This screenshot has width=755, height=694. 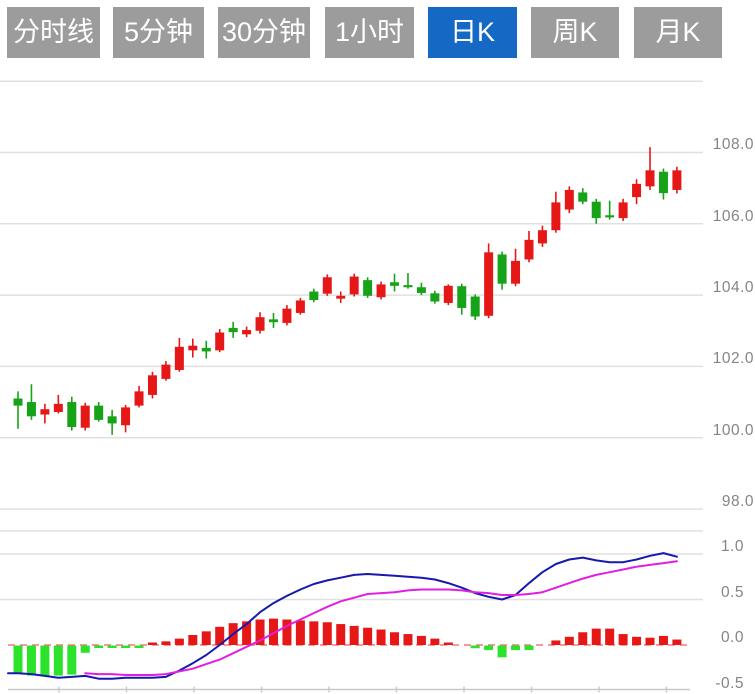 What do you see at coordinates (53, 32) in the screenshot?
I see `tab-timeshare: 分时线` at bounding box center [53, 32].